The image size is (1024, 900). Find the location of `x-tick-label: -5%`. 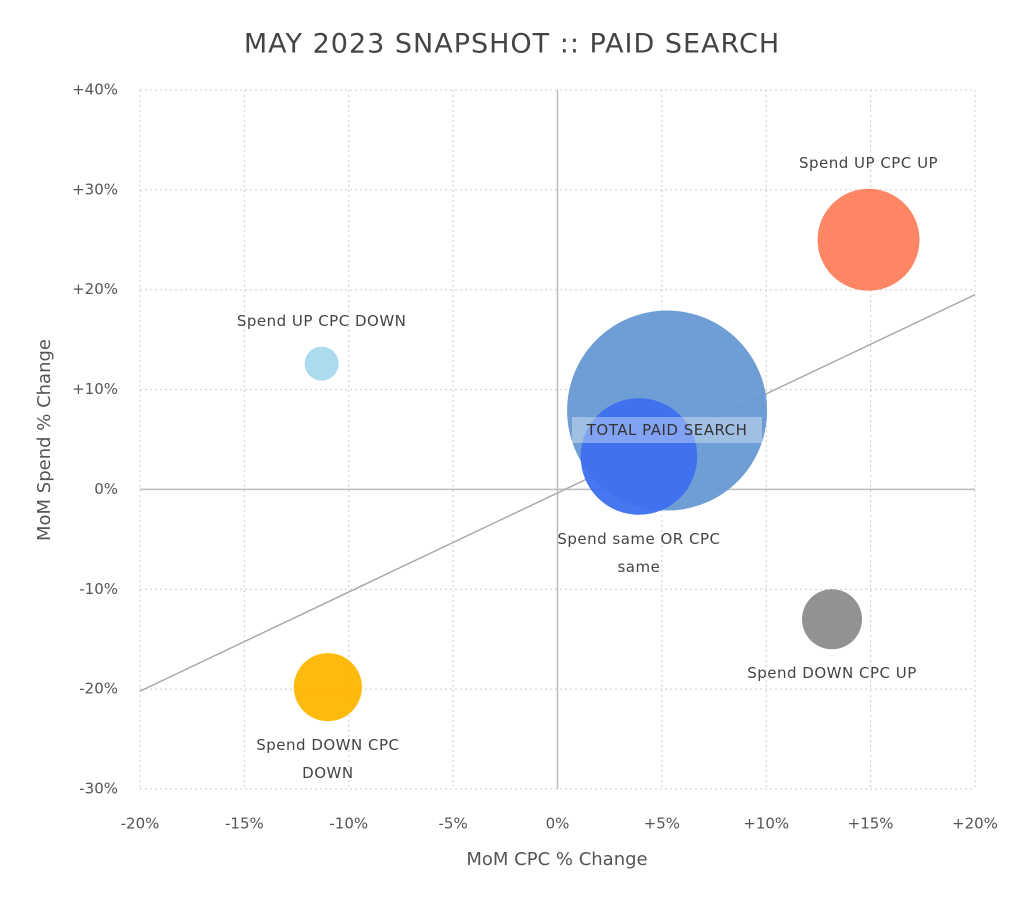

x-tick-label: -5% is located at coordinates (453, 824).